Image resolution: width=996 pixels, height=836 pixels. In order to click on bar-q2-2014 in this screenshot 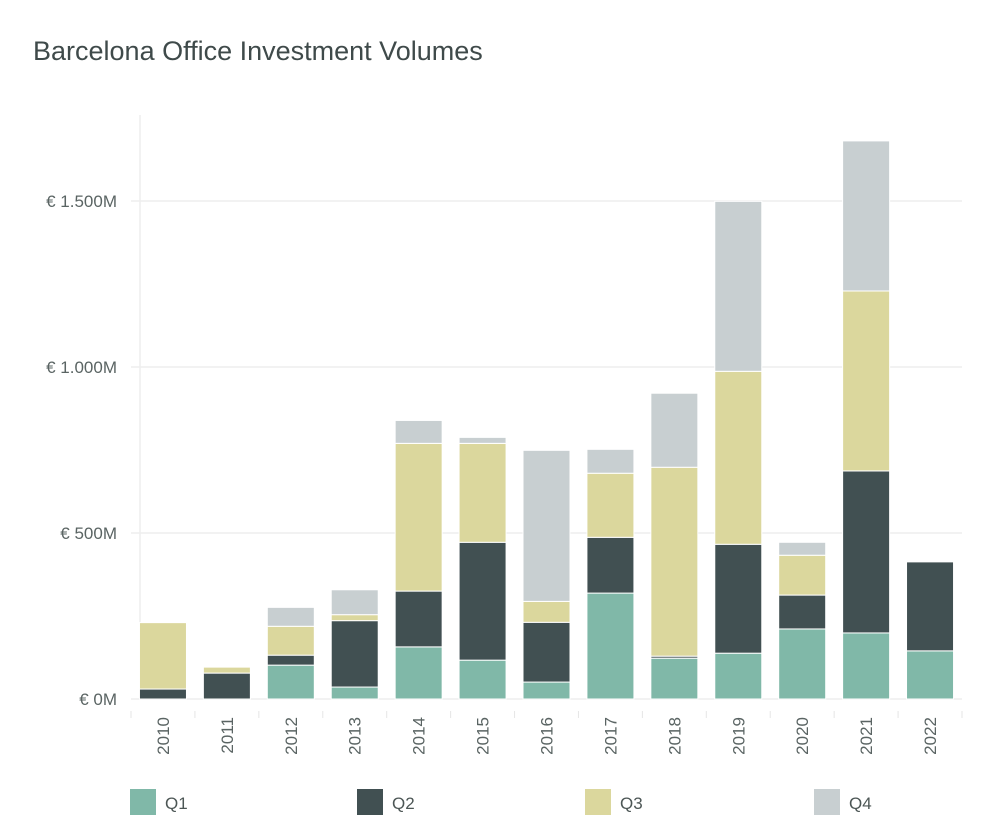, I will do `click(418, 619)`.